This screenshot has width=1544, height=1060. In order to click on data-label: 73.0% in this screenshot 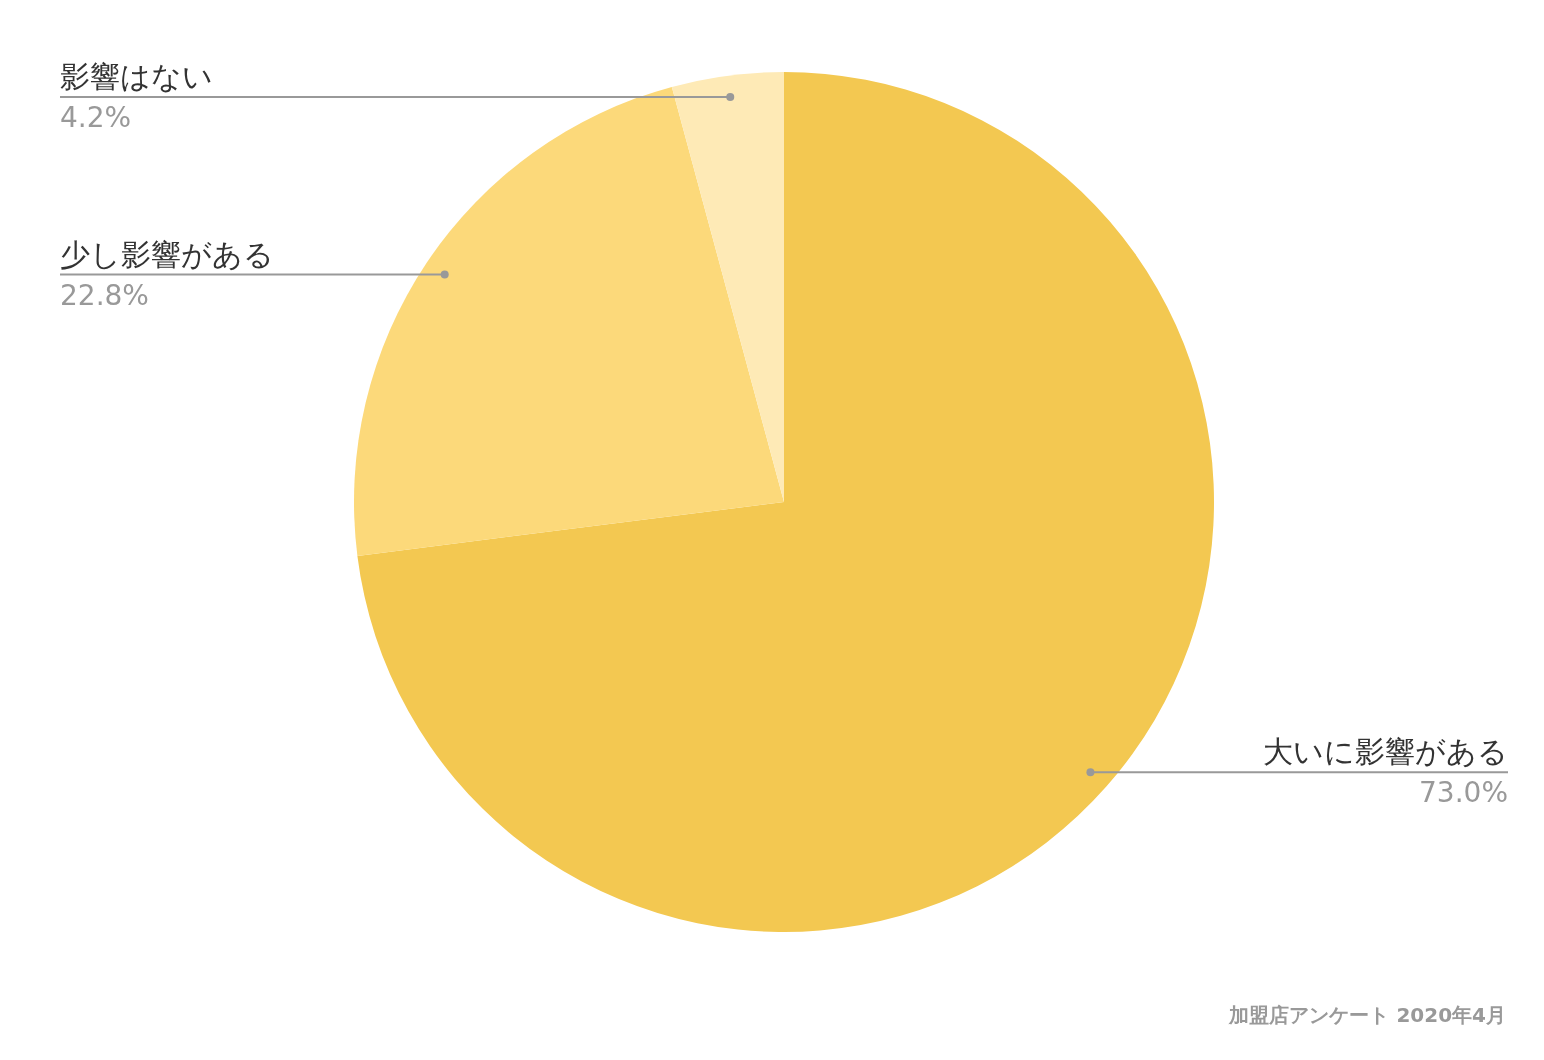, I will do `click(1463, 793)`.